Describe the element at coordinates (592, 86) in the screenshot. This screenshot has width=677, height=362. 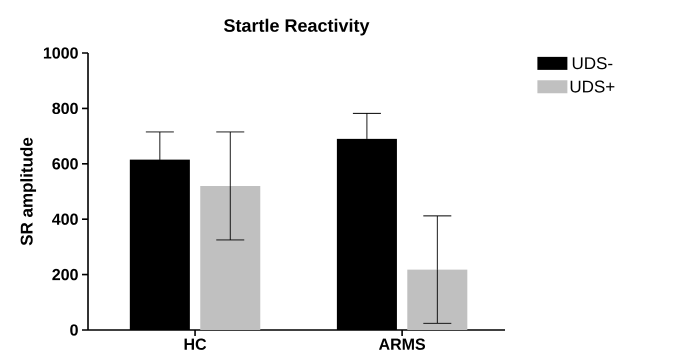
I see `legend-label: UDS+` at that location.